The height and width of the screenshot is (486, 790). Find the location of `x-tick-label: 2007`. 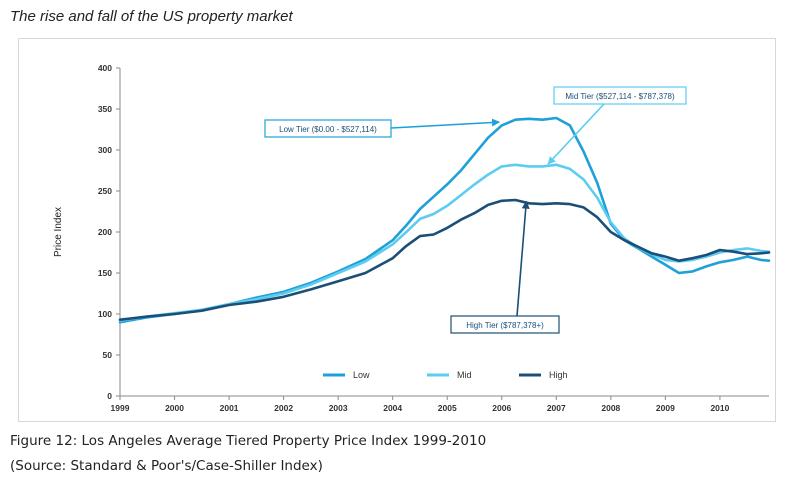

x-tick-label: 2007 is located at coordinates (556, 408).